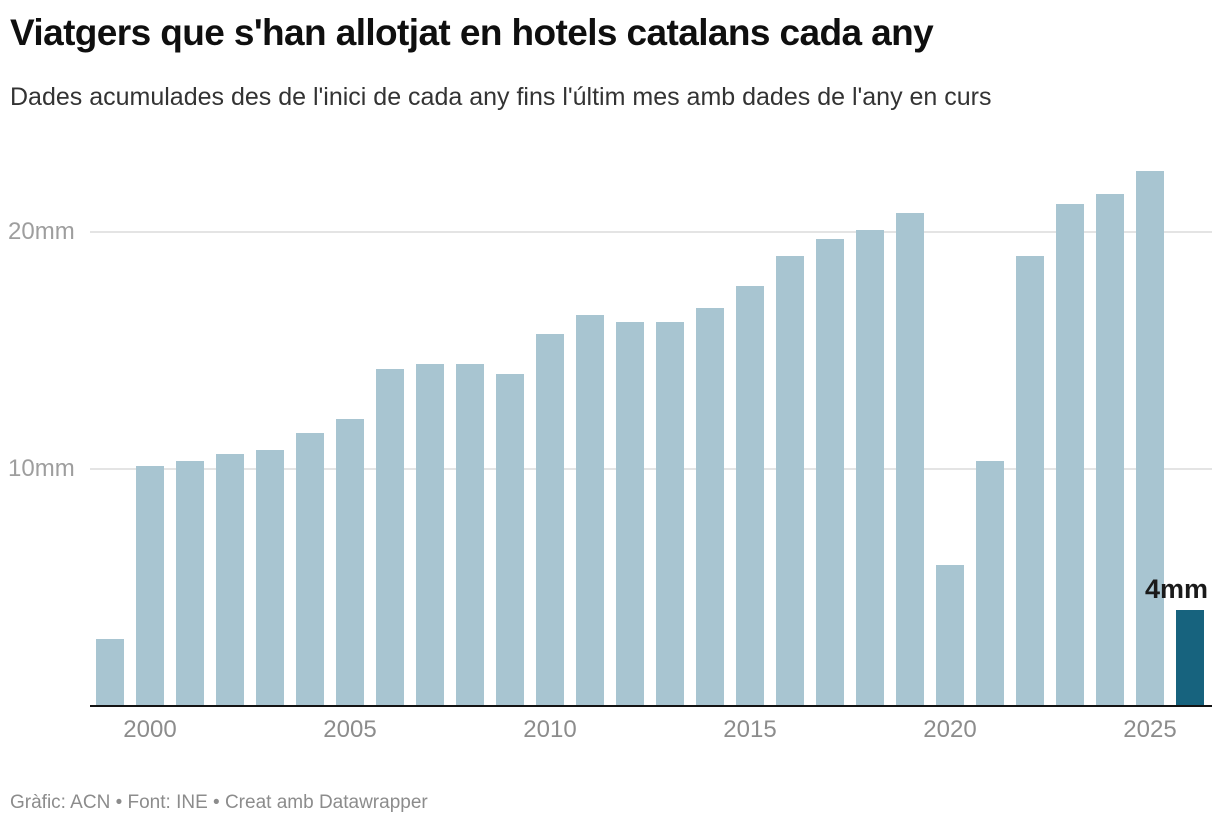 The image size is (1220, 828). What do you see at coordinates (750, 729) in the screenshot?
I see `x-axis-label-2015: 2015` at bounding box center [750, 729].